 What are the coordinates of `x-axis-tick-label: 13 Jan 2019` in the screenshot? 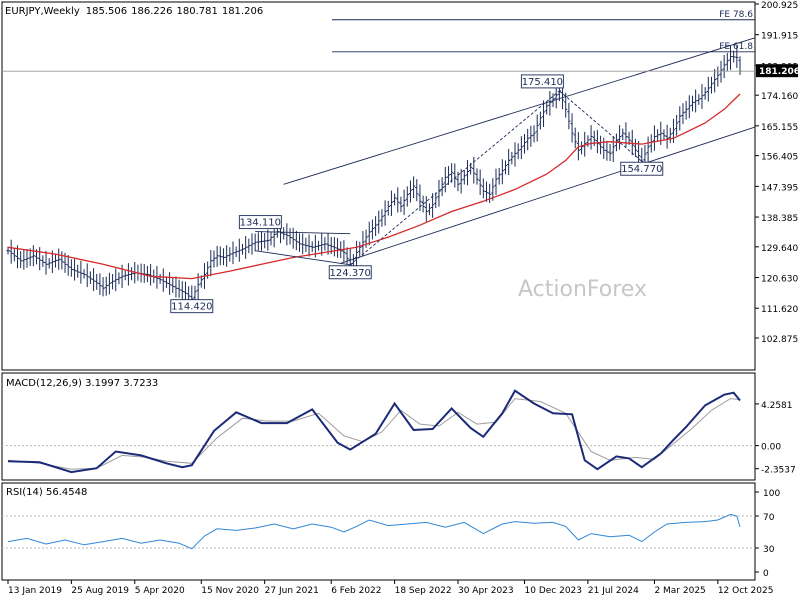 It's located at (35, 591).